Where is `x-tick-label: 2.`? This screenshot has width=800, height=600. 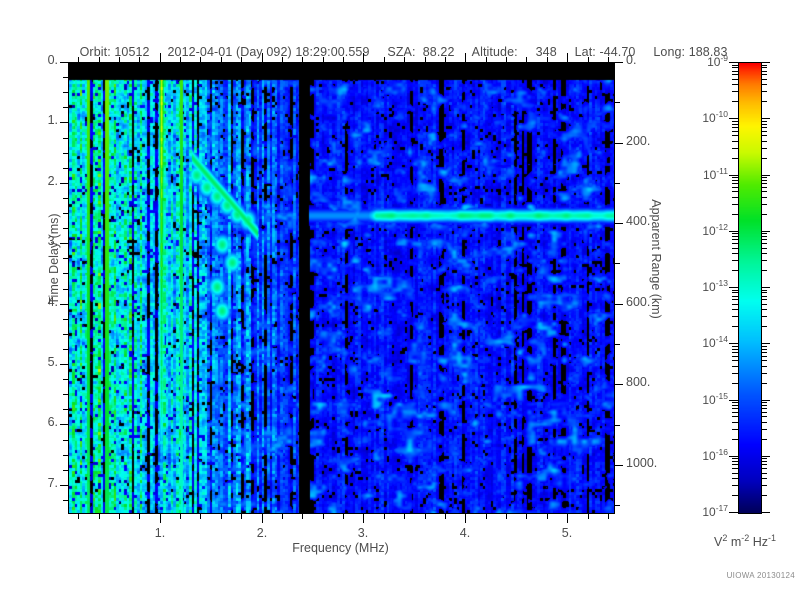
x-tick-label: 2. is located at coordinates (262, 533).